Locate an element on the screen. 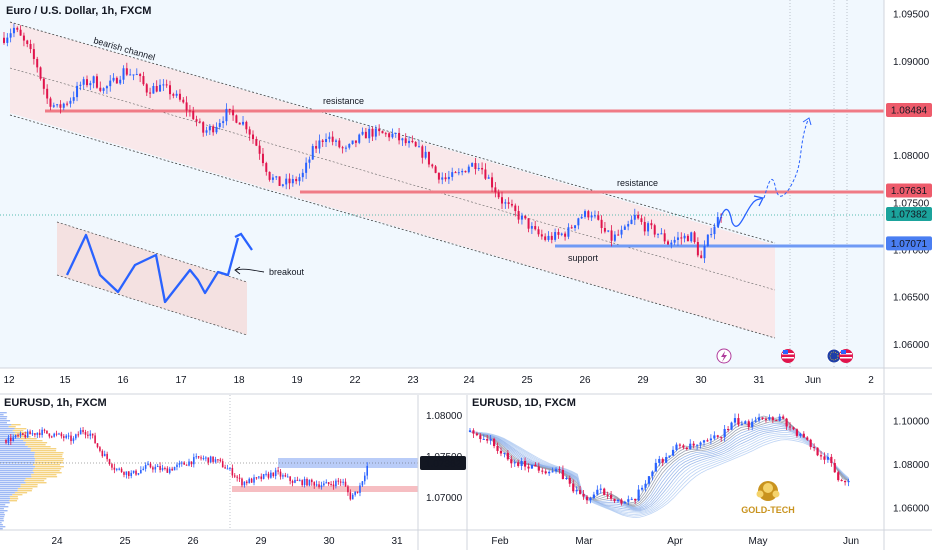 Image resolution: width=932 pixels, height=550 pixels. last-price-tag is located at coordinates (443, 463).